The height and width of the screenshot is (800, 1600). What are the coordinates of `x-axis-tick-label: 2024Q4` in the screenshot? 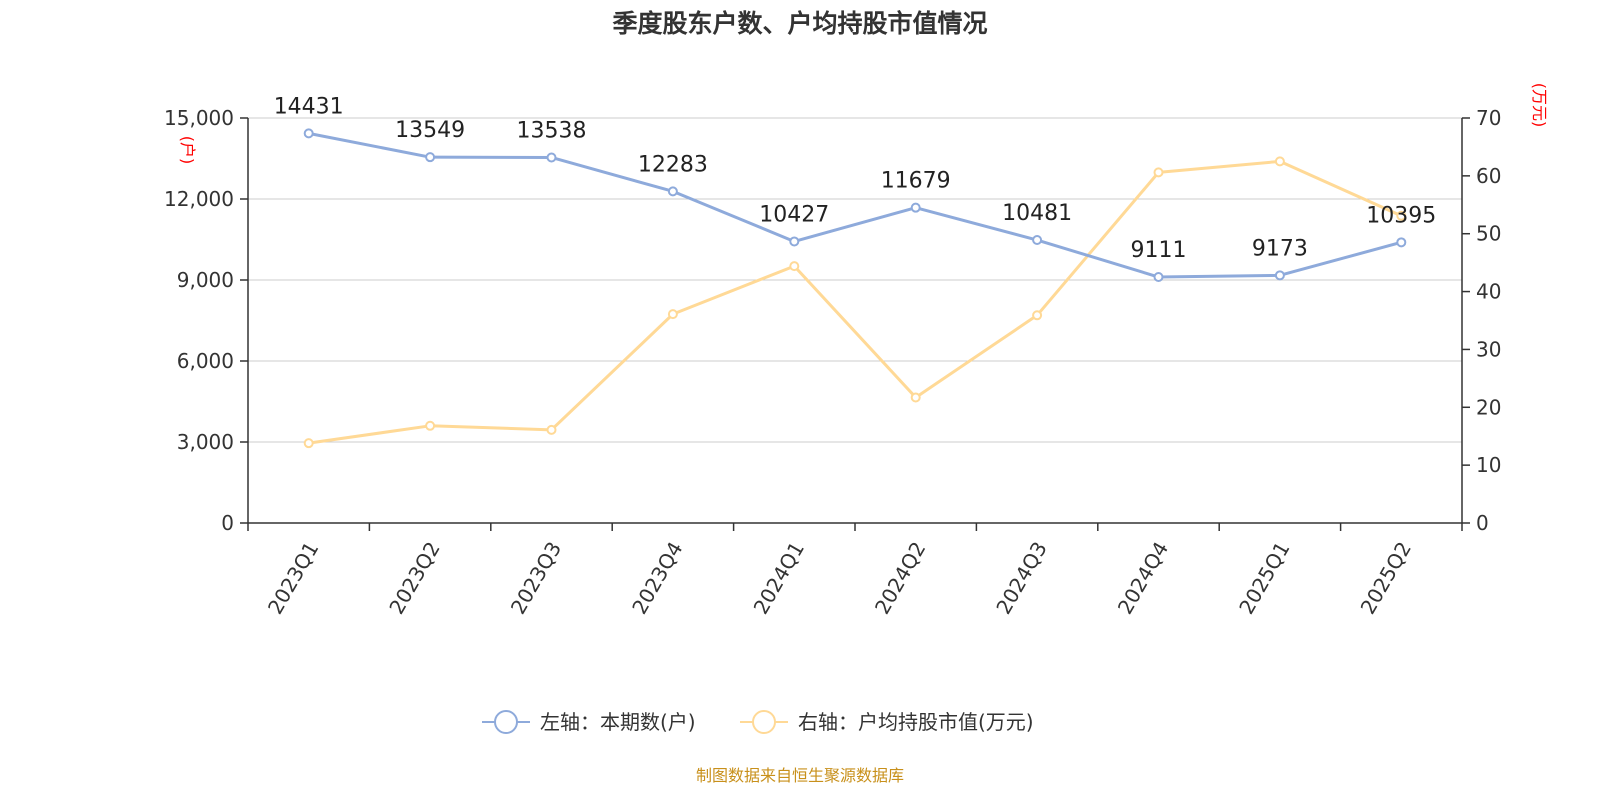 It's located at (1143, 578).